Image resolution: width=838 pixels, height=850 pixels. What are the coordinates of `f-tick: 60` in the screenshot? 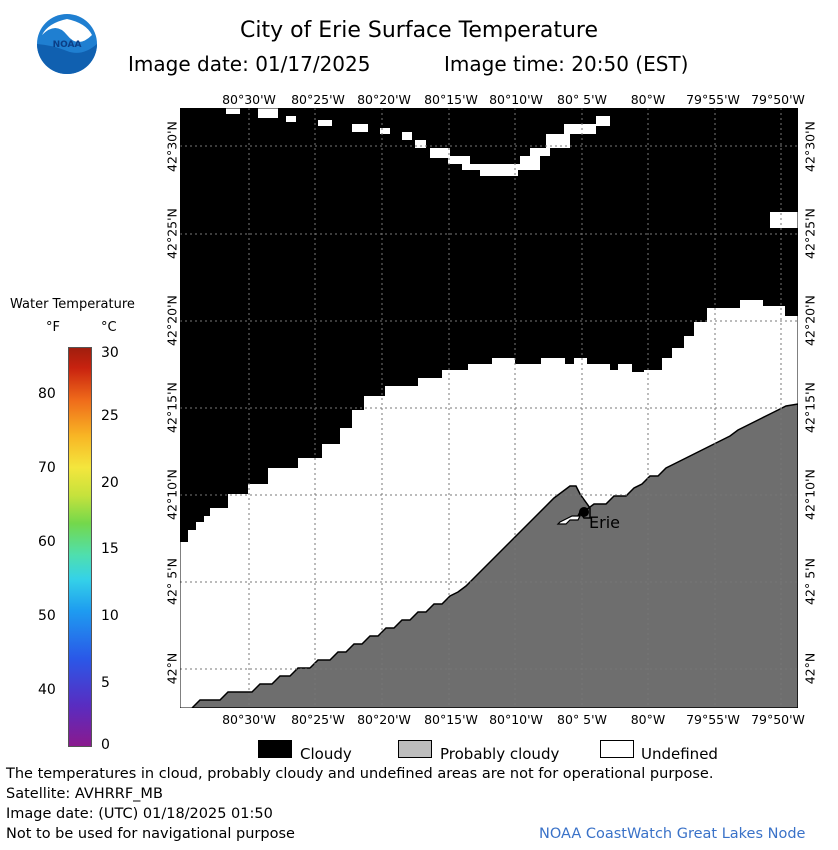 It's located at (47, 542).